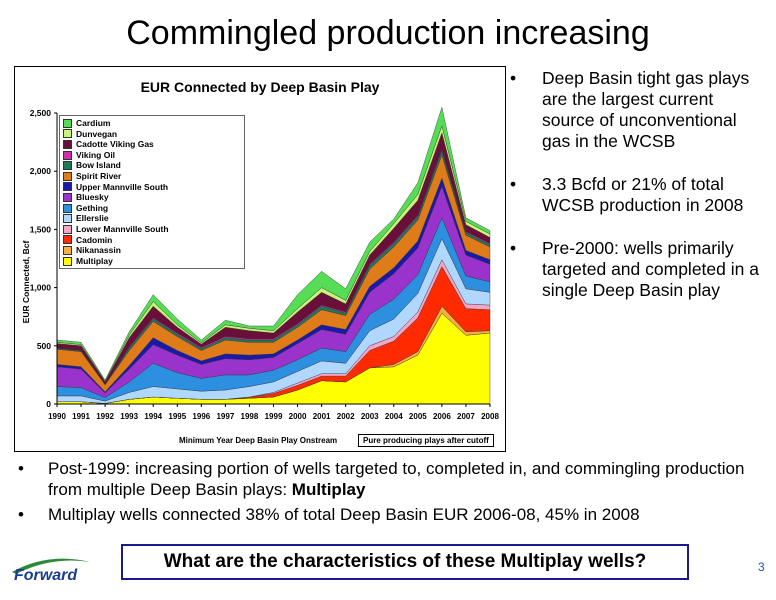 This screenshot has width=776, height=600. Describe the element at coordinates (328, 489) in the screenshot. I see `bullet-bold-text: Multiplay` at that location.